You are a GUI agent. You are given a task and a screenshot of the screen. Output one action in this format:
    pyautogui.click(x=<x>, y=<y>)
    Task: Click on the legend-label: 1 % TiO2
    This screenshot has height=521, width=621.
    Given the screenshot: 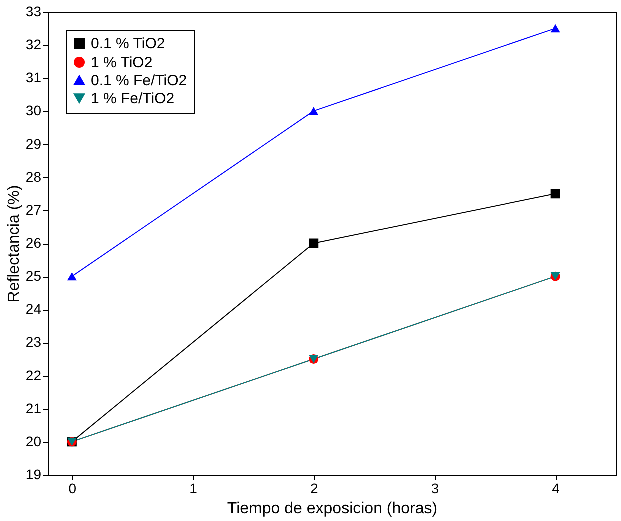 What is the action you would take?
    pyautogui.click(x=122, y=63)
    